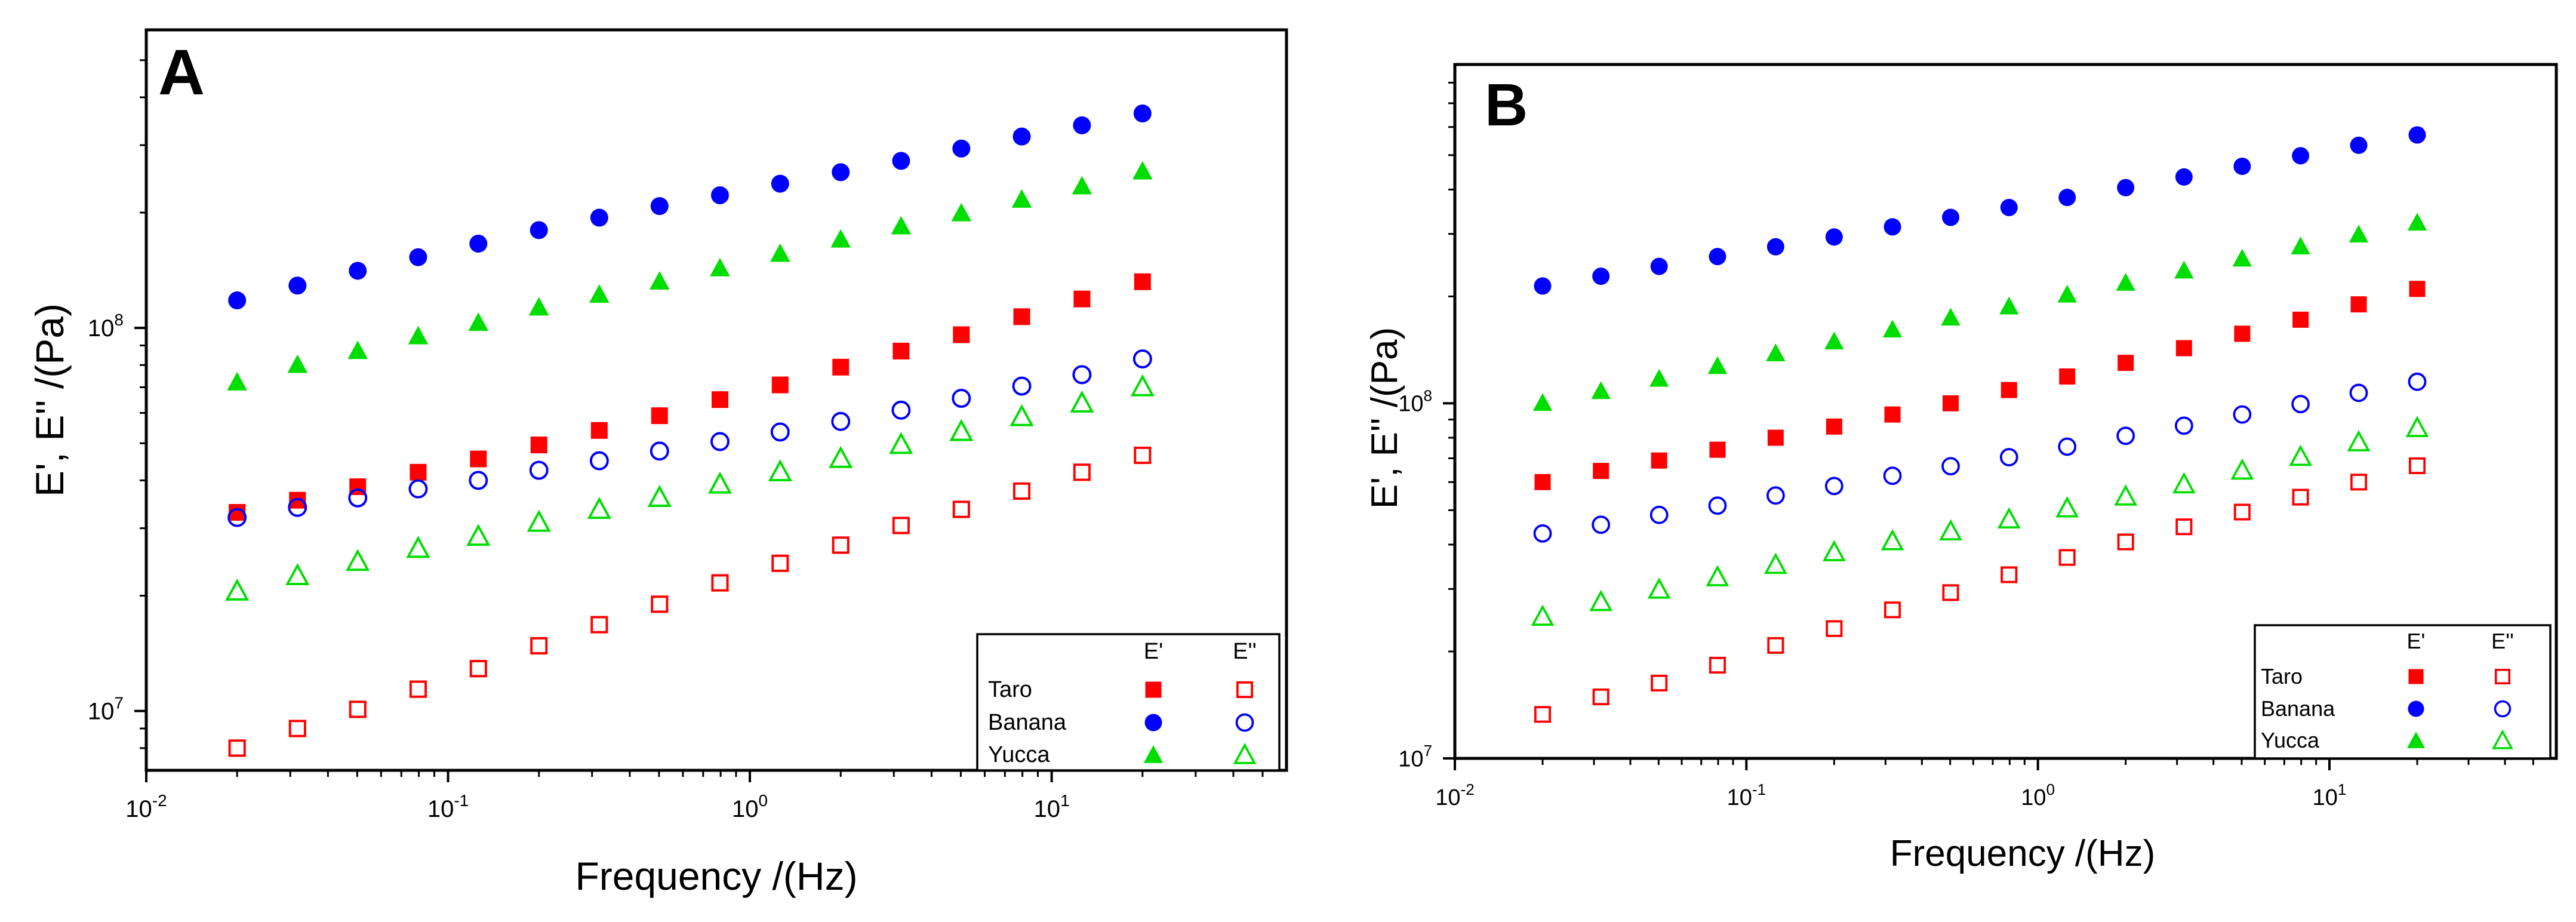  What do you see at coordinates (1245, 690) in the screenshot?
I see `legend-marker-taro-loss` at bounding box center [1245, 690].